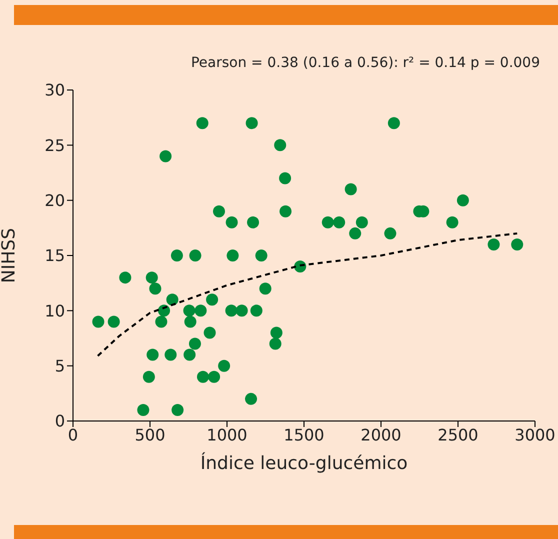 This screenshot has height=539, width=558. What do you see at coordinates (59, 366) in the screenshot?
I see `y-tick-label: 5` at bounding box center [59, 366].